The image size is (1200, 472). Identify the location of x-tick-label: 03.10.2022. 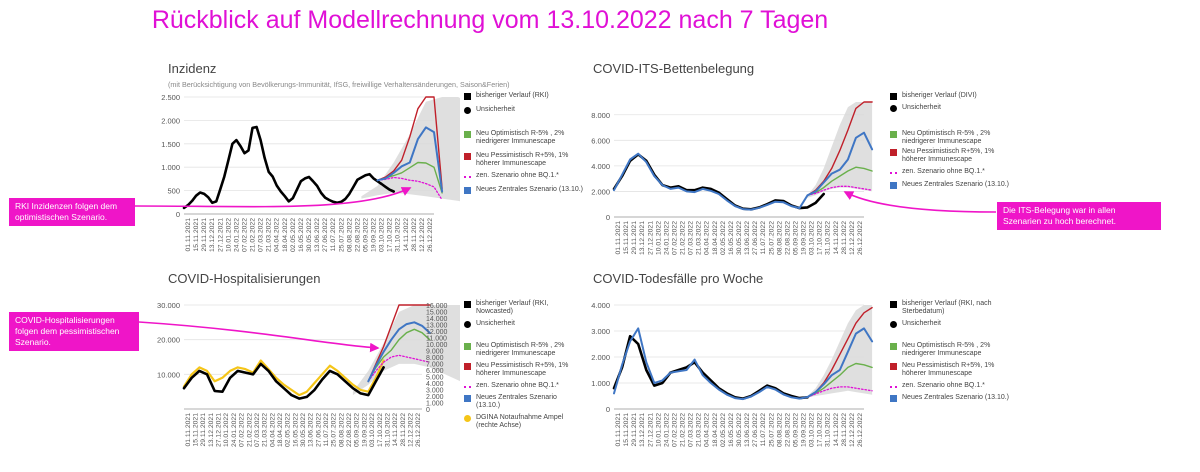
(372, 430).